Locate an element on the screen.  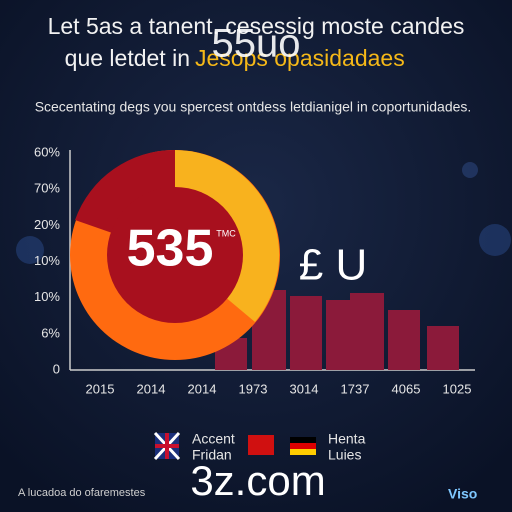
donut-hole is located at coordinates (175, 255).